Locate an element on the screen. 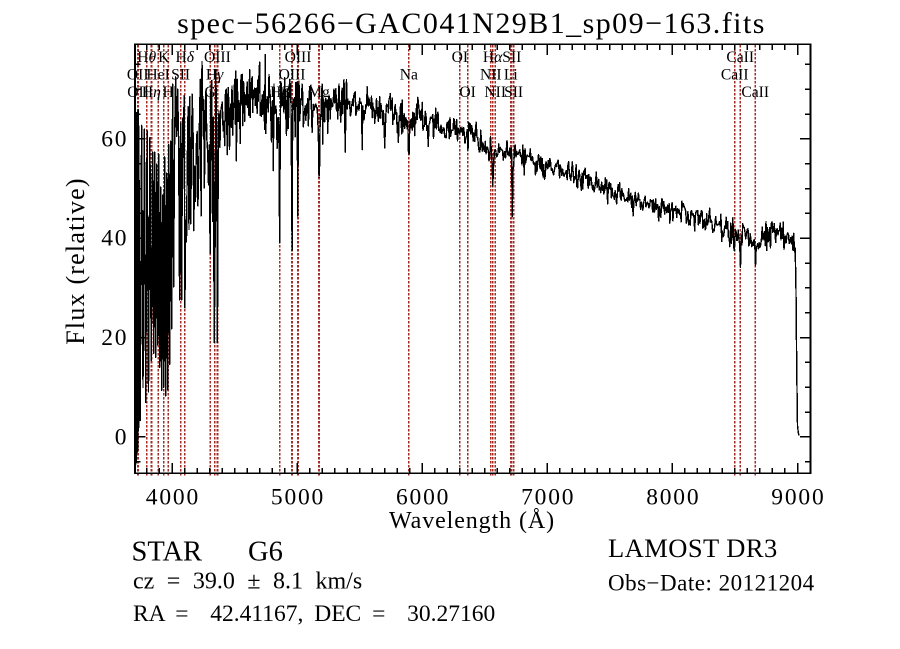  svg-text: Li is located at coordinates (511, 75).